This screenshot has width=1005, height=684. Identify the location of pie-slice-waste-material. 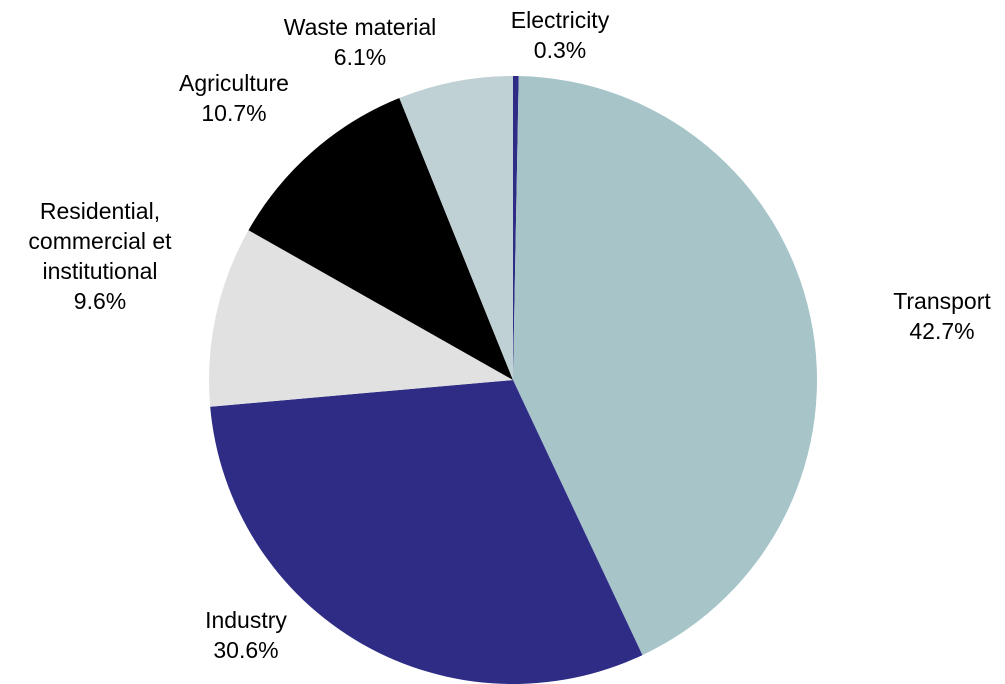
(456, 228).